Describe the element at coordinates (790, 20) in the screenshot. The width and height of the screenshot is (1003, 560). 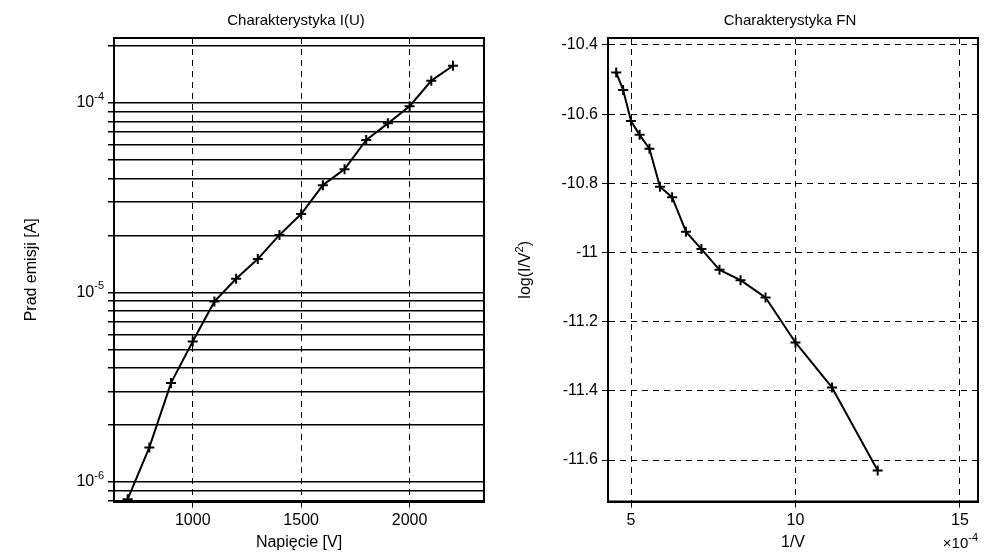
I see `chart-title: Charakterystyka FN` at that location.